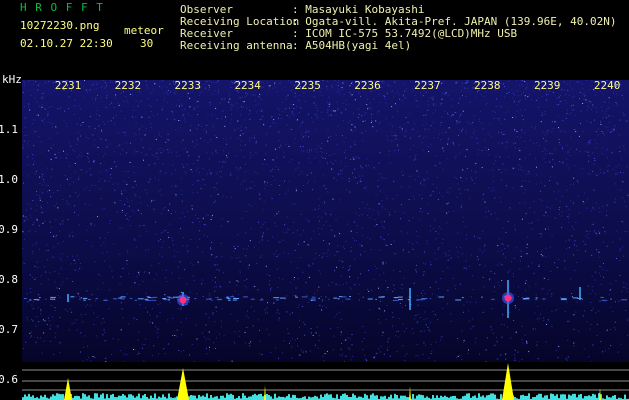 Image resolution: width=629 pixels, height=400 pixels. What do you see at coordinates (367, 85) in the screenshot?
I see `time-tick-label: 2236` at bounding box center [367, 85].